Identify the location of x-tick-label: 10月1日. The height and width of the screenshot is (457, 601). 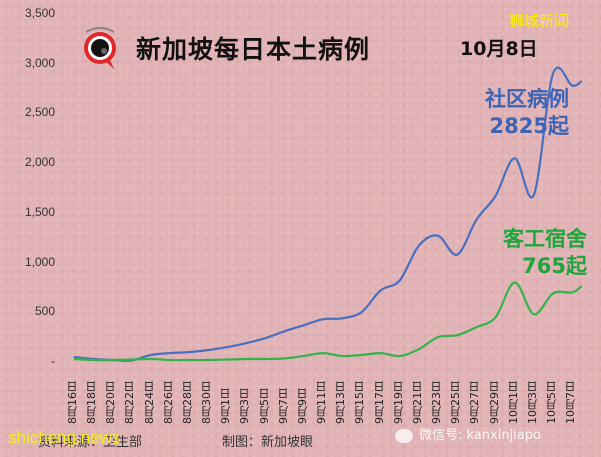
(513, 402).